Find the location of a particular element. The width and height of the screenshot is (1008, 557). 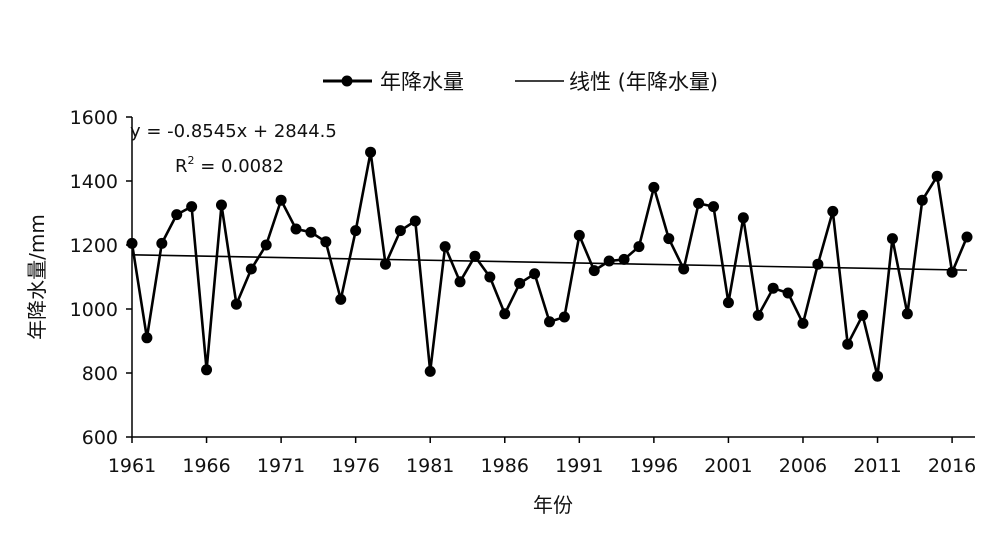

y-tick-label: 1600 is located at coordinates (94, 118).